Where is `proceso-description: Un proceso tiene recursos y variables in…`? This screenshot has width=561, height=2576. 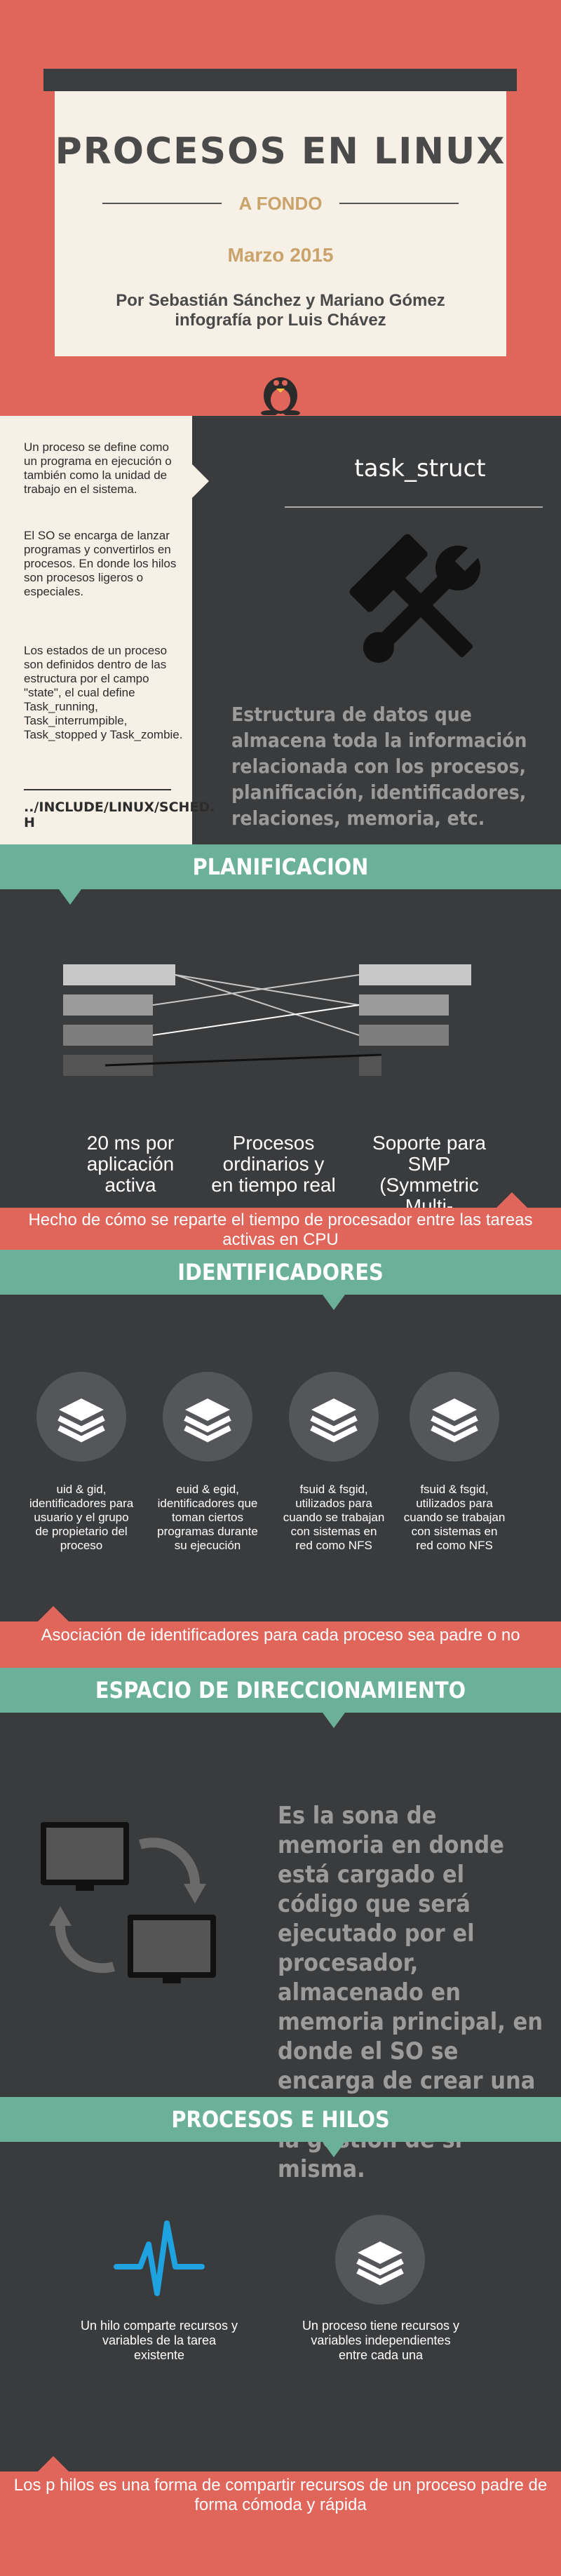 proceso-description: Un proceso tiene recursos y variables in… is located at coordinates (381, 2340).